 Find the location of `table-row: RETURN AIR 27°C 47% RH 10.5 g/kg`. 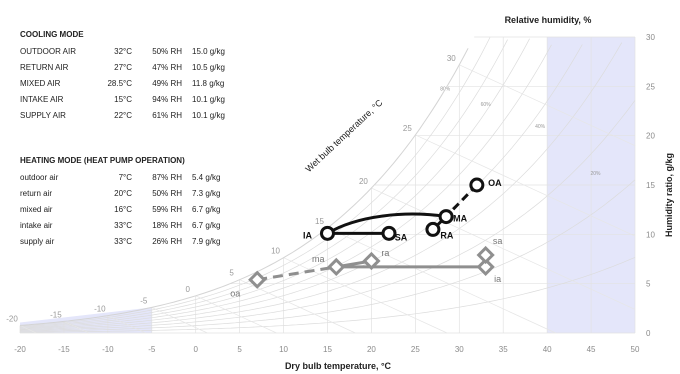

table-row: RETURN AIR 27°C 47% RH 10.5 g/kg is located at coordinates (122, 68).